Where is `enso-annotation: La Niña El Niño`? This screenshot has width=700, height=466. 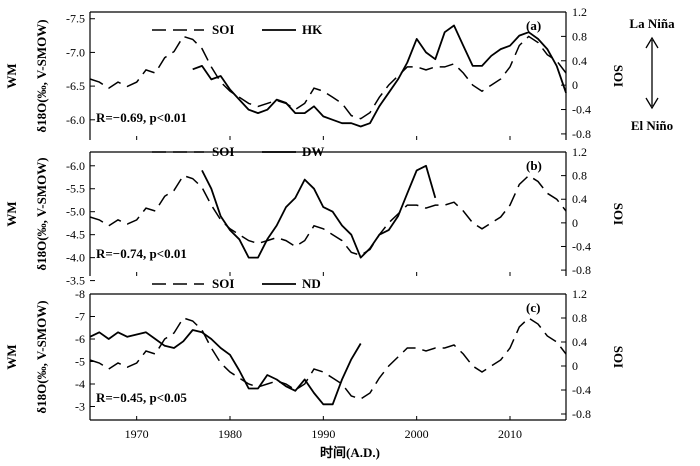 enso-annotation: La Niña El Niño is located at coordinates (652, 74).